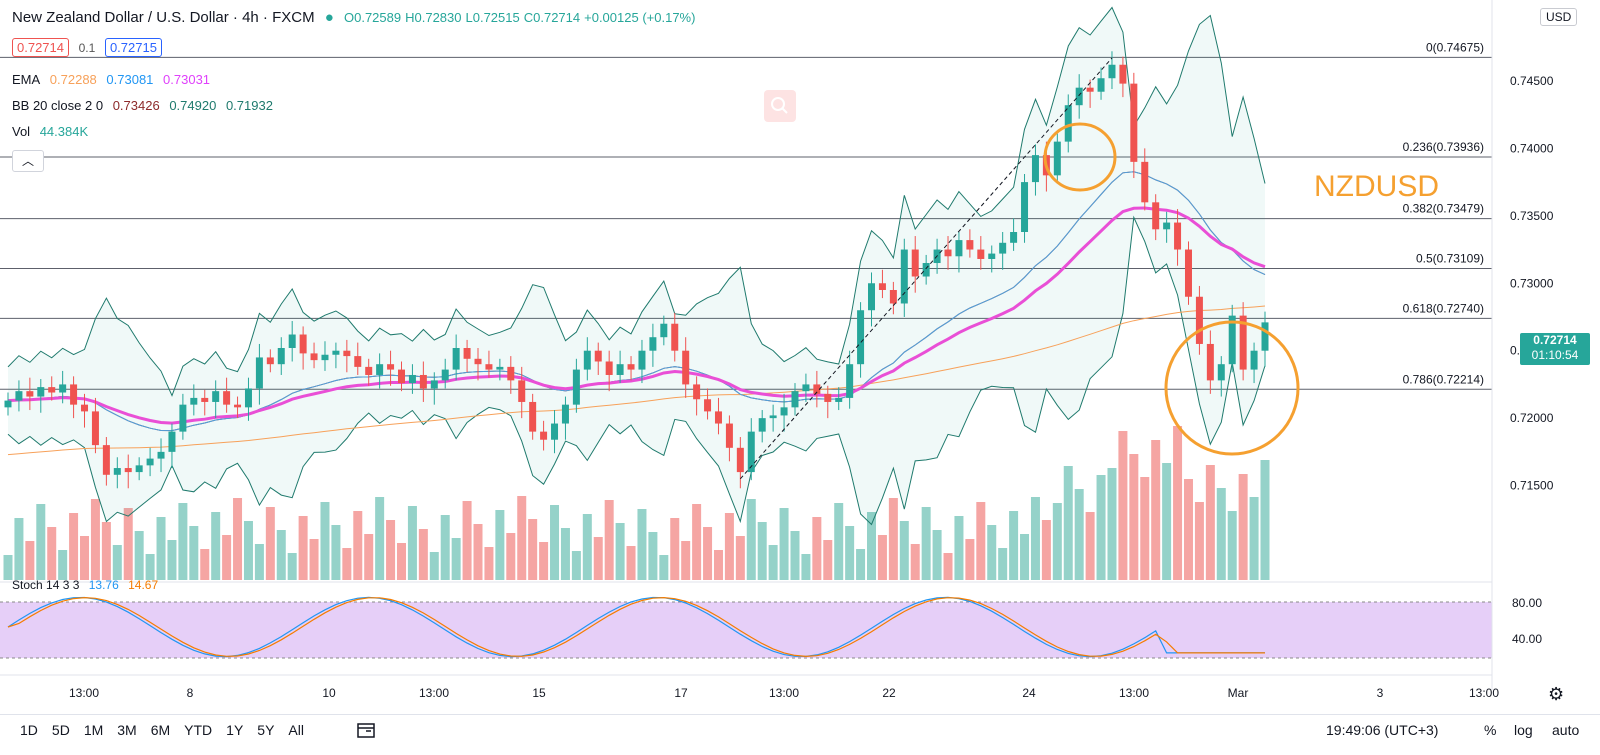  What do you see at coordinates (190, 693) in the screenshot?
I see `time-tick-label: 8` at bounding box center [190, 693].